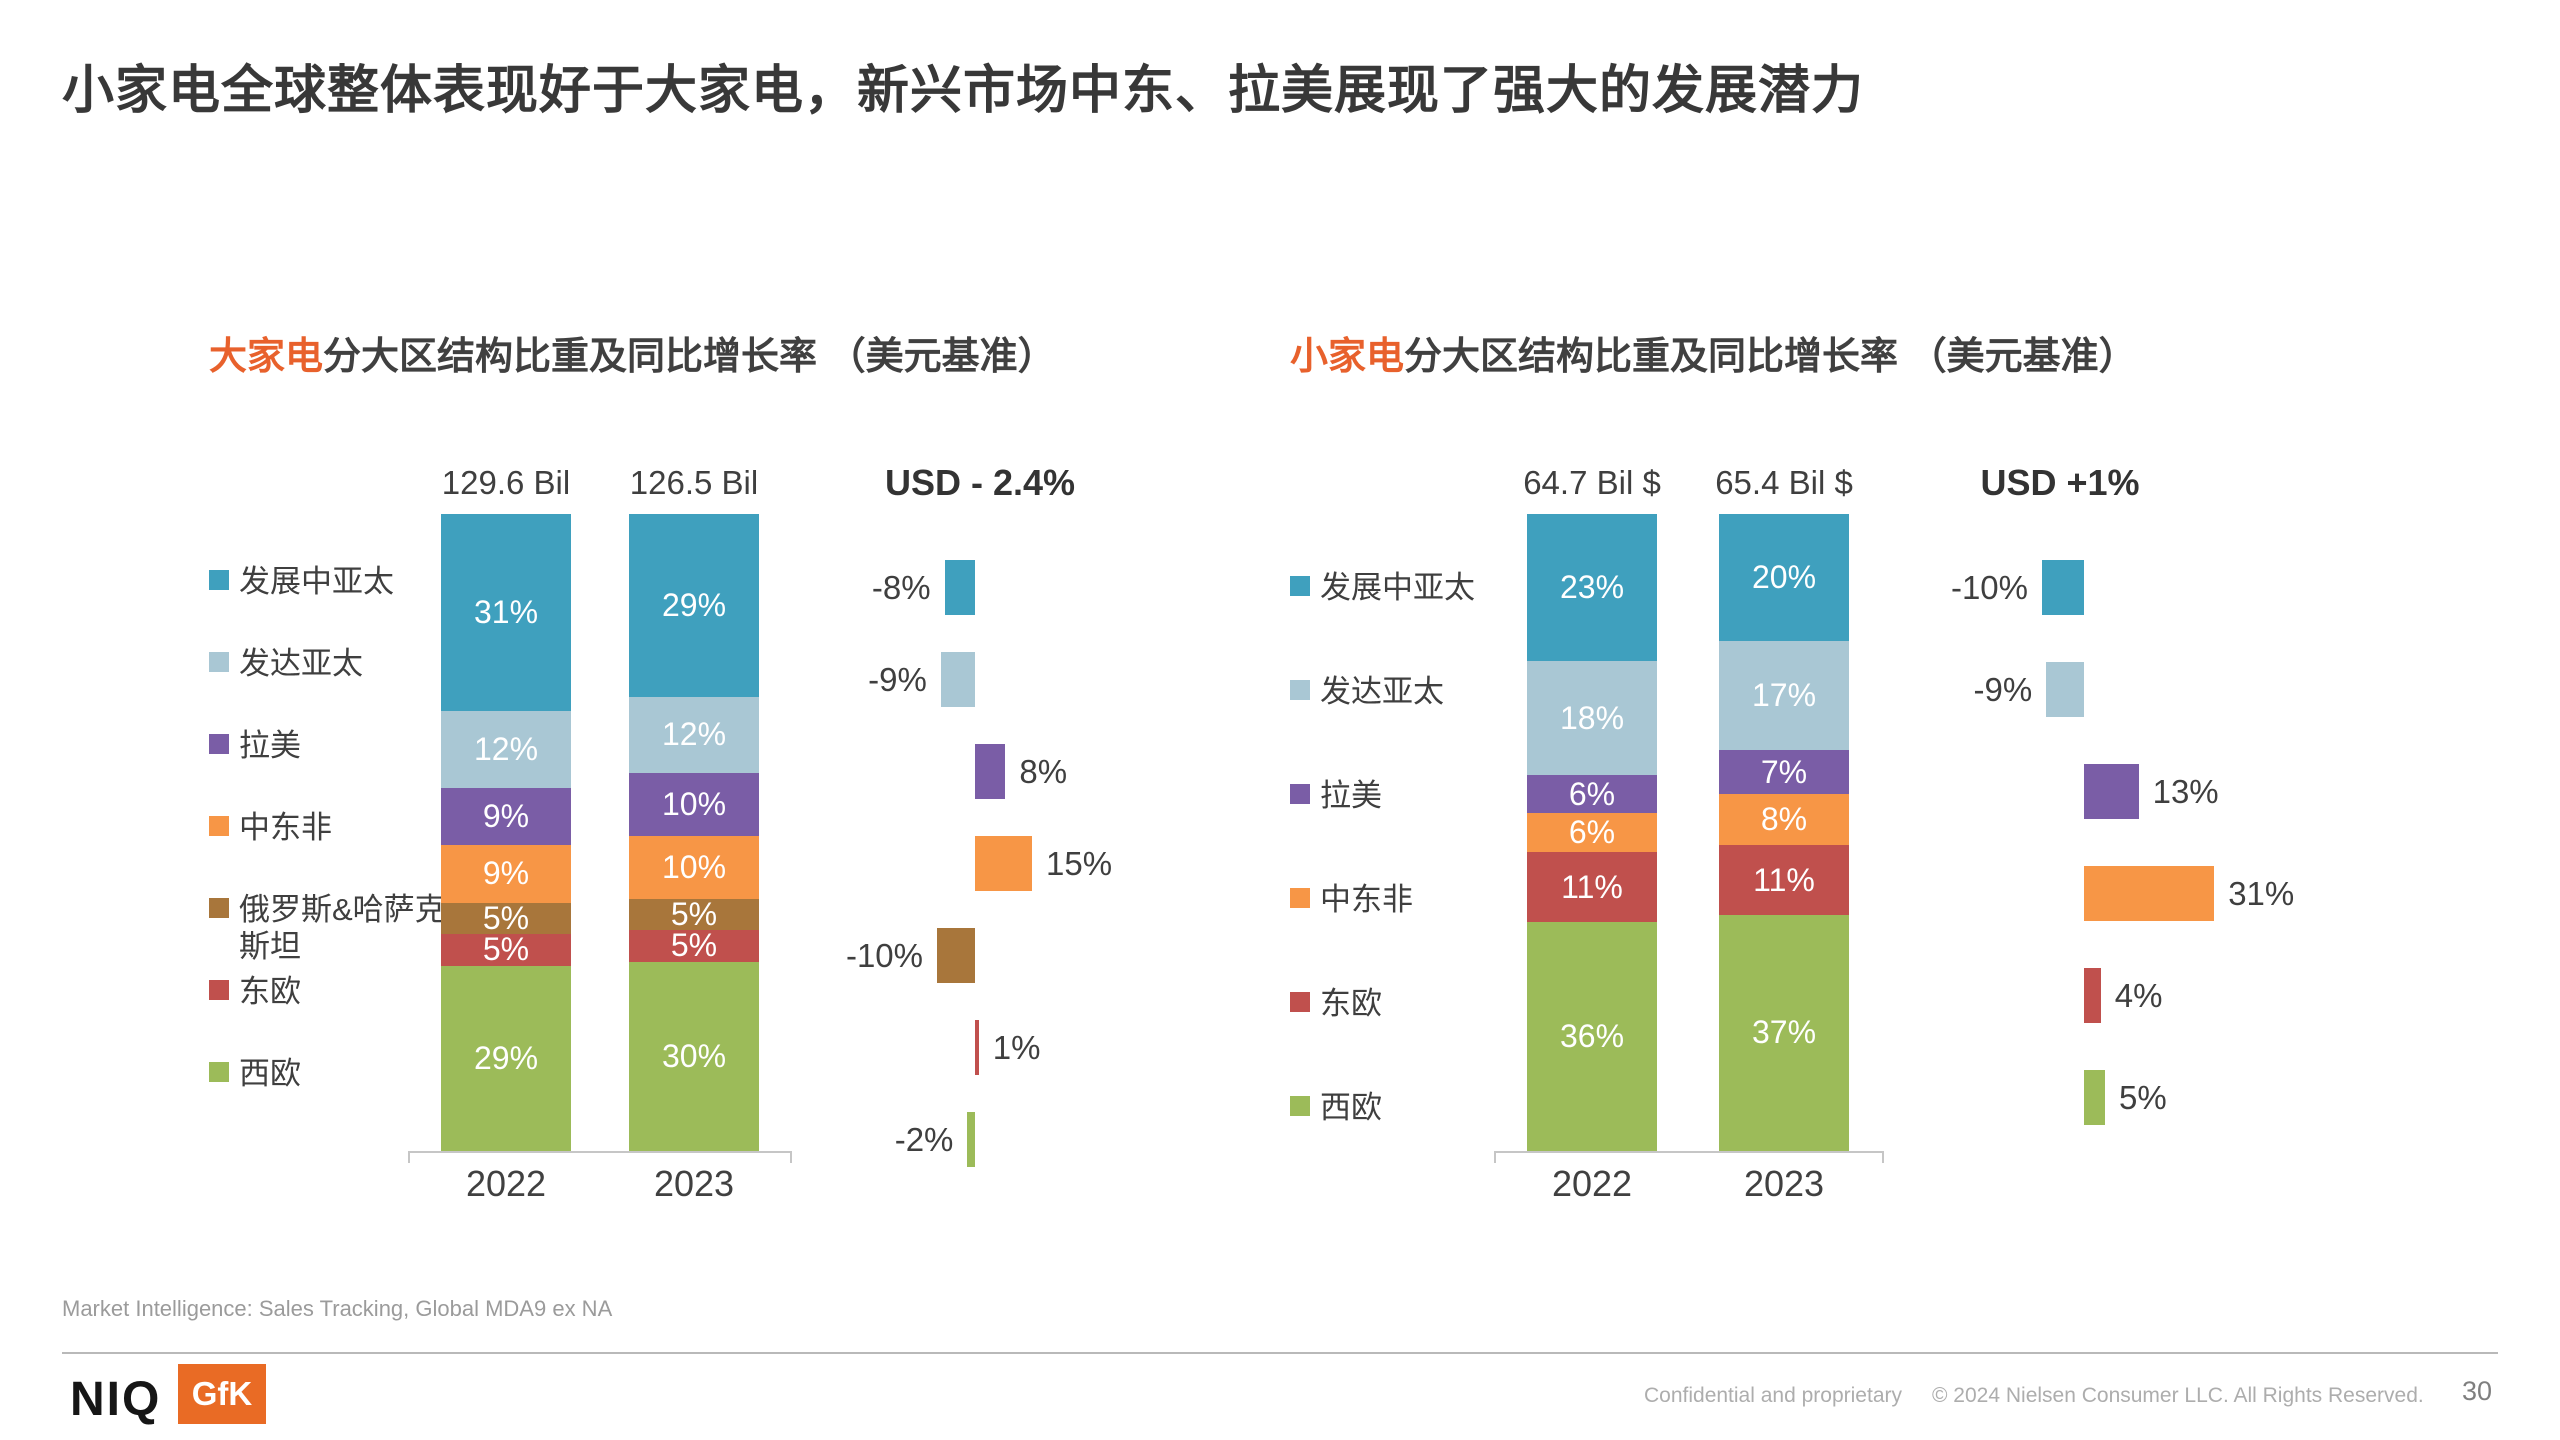 This screenshot has height=1440, width=2560. Describe the element at coordinates (980, 482) in the screenshot. I see `usd-growth-header-mda: USD - 2.4%` at that location.